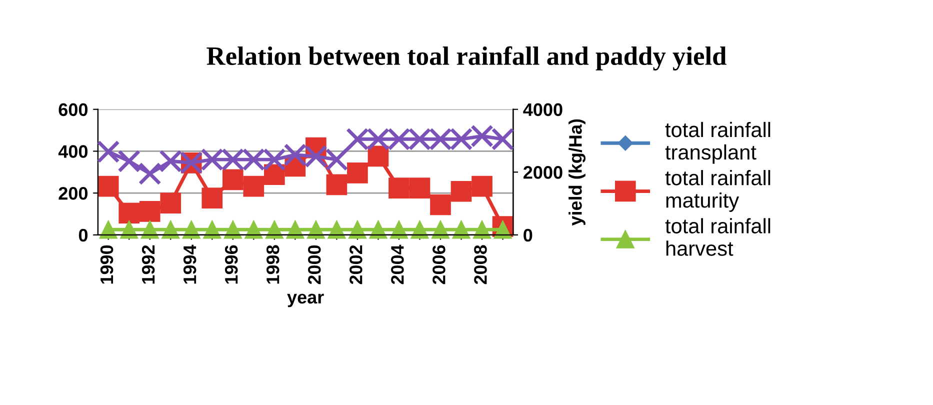 This screenshot has width=933, height=405. Describe the element at coordinates (466, 58) in the screenshot. I see `chart-title: Relation between toal rainfall and paddy yield` at that location.